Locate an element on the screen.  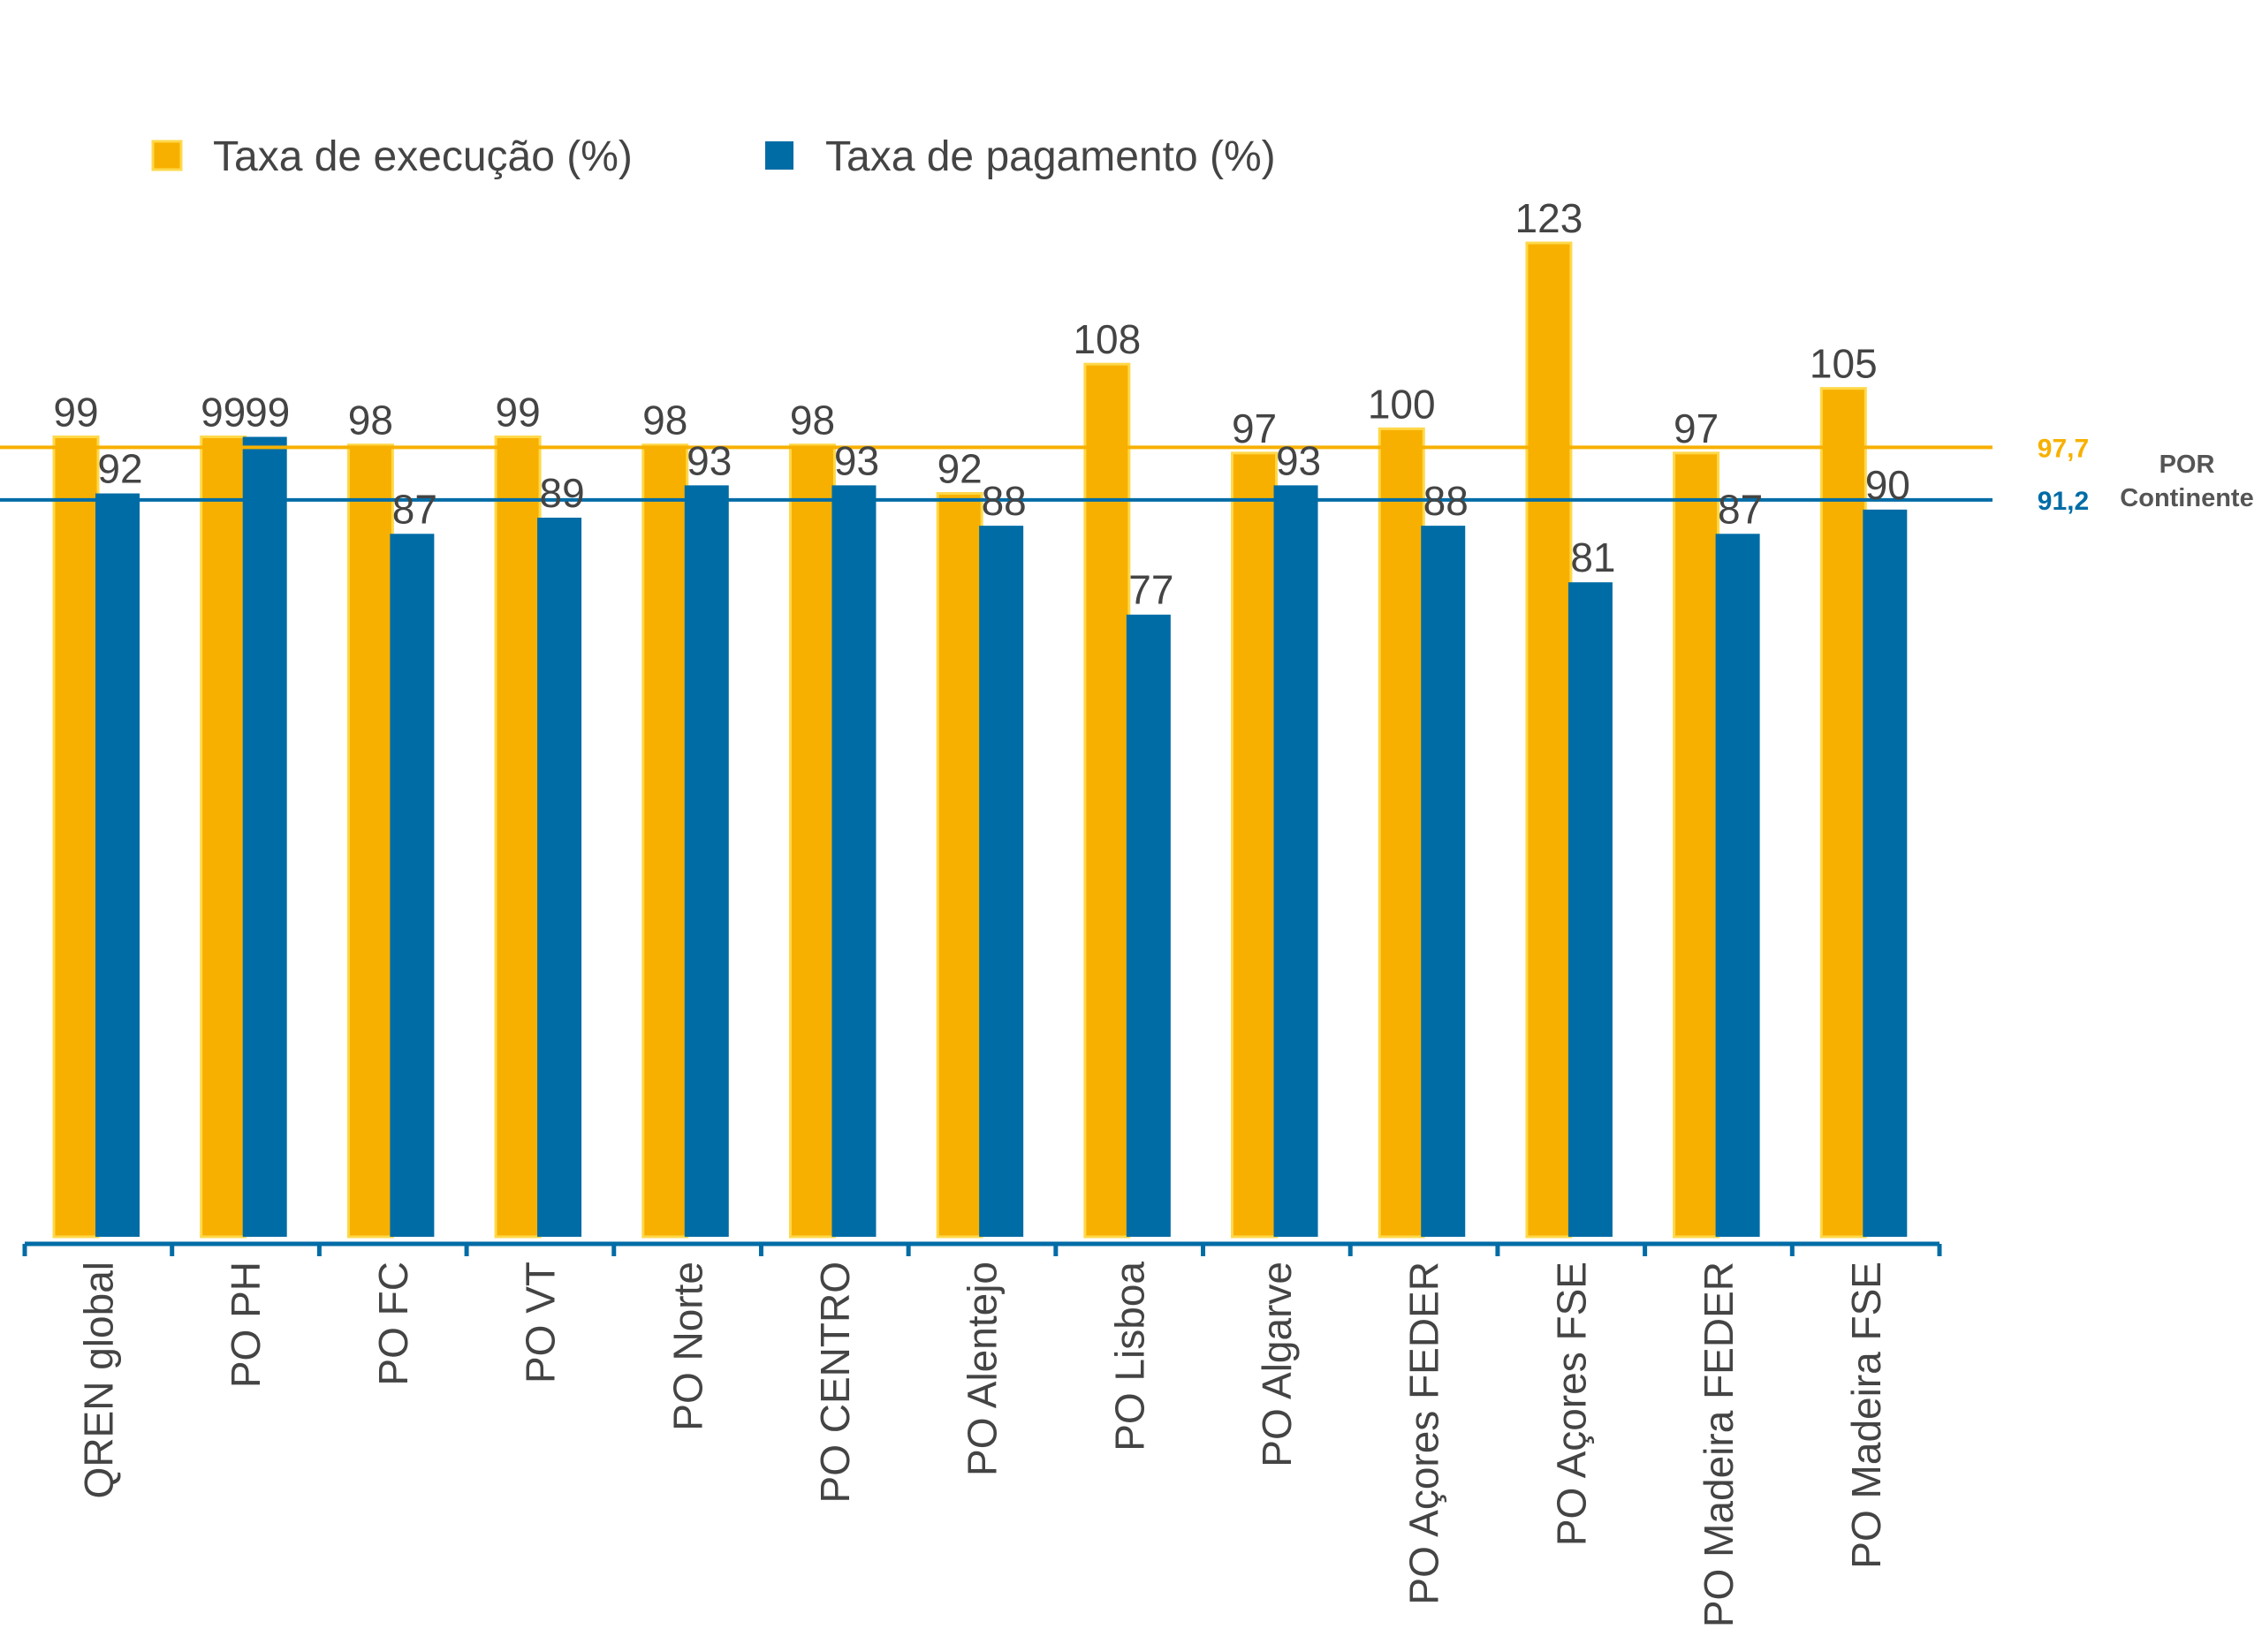
legend-swatch-pagamento is located at coordinates (779, 155).